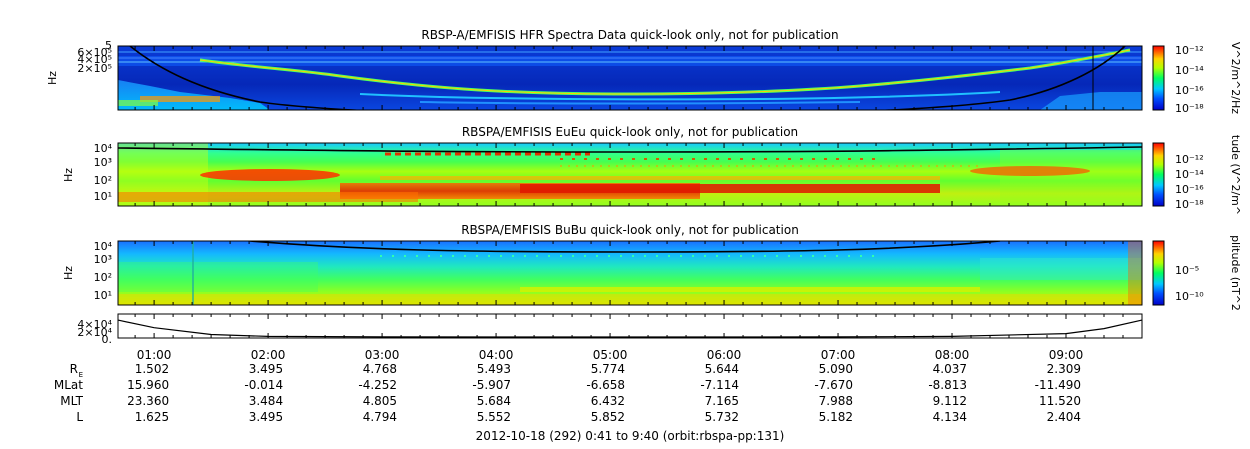 Image resolution: width=1250 pixels, height=449 pixels. I want to click on ephemeris-value: 4.037, so click(950, 369).